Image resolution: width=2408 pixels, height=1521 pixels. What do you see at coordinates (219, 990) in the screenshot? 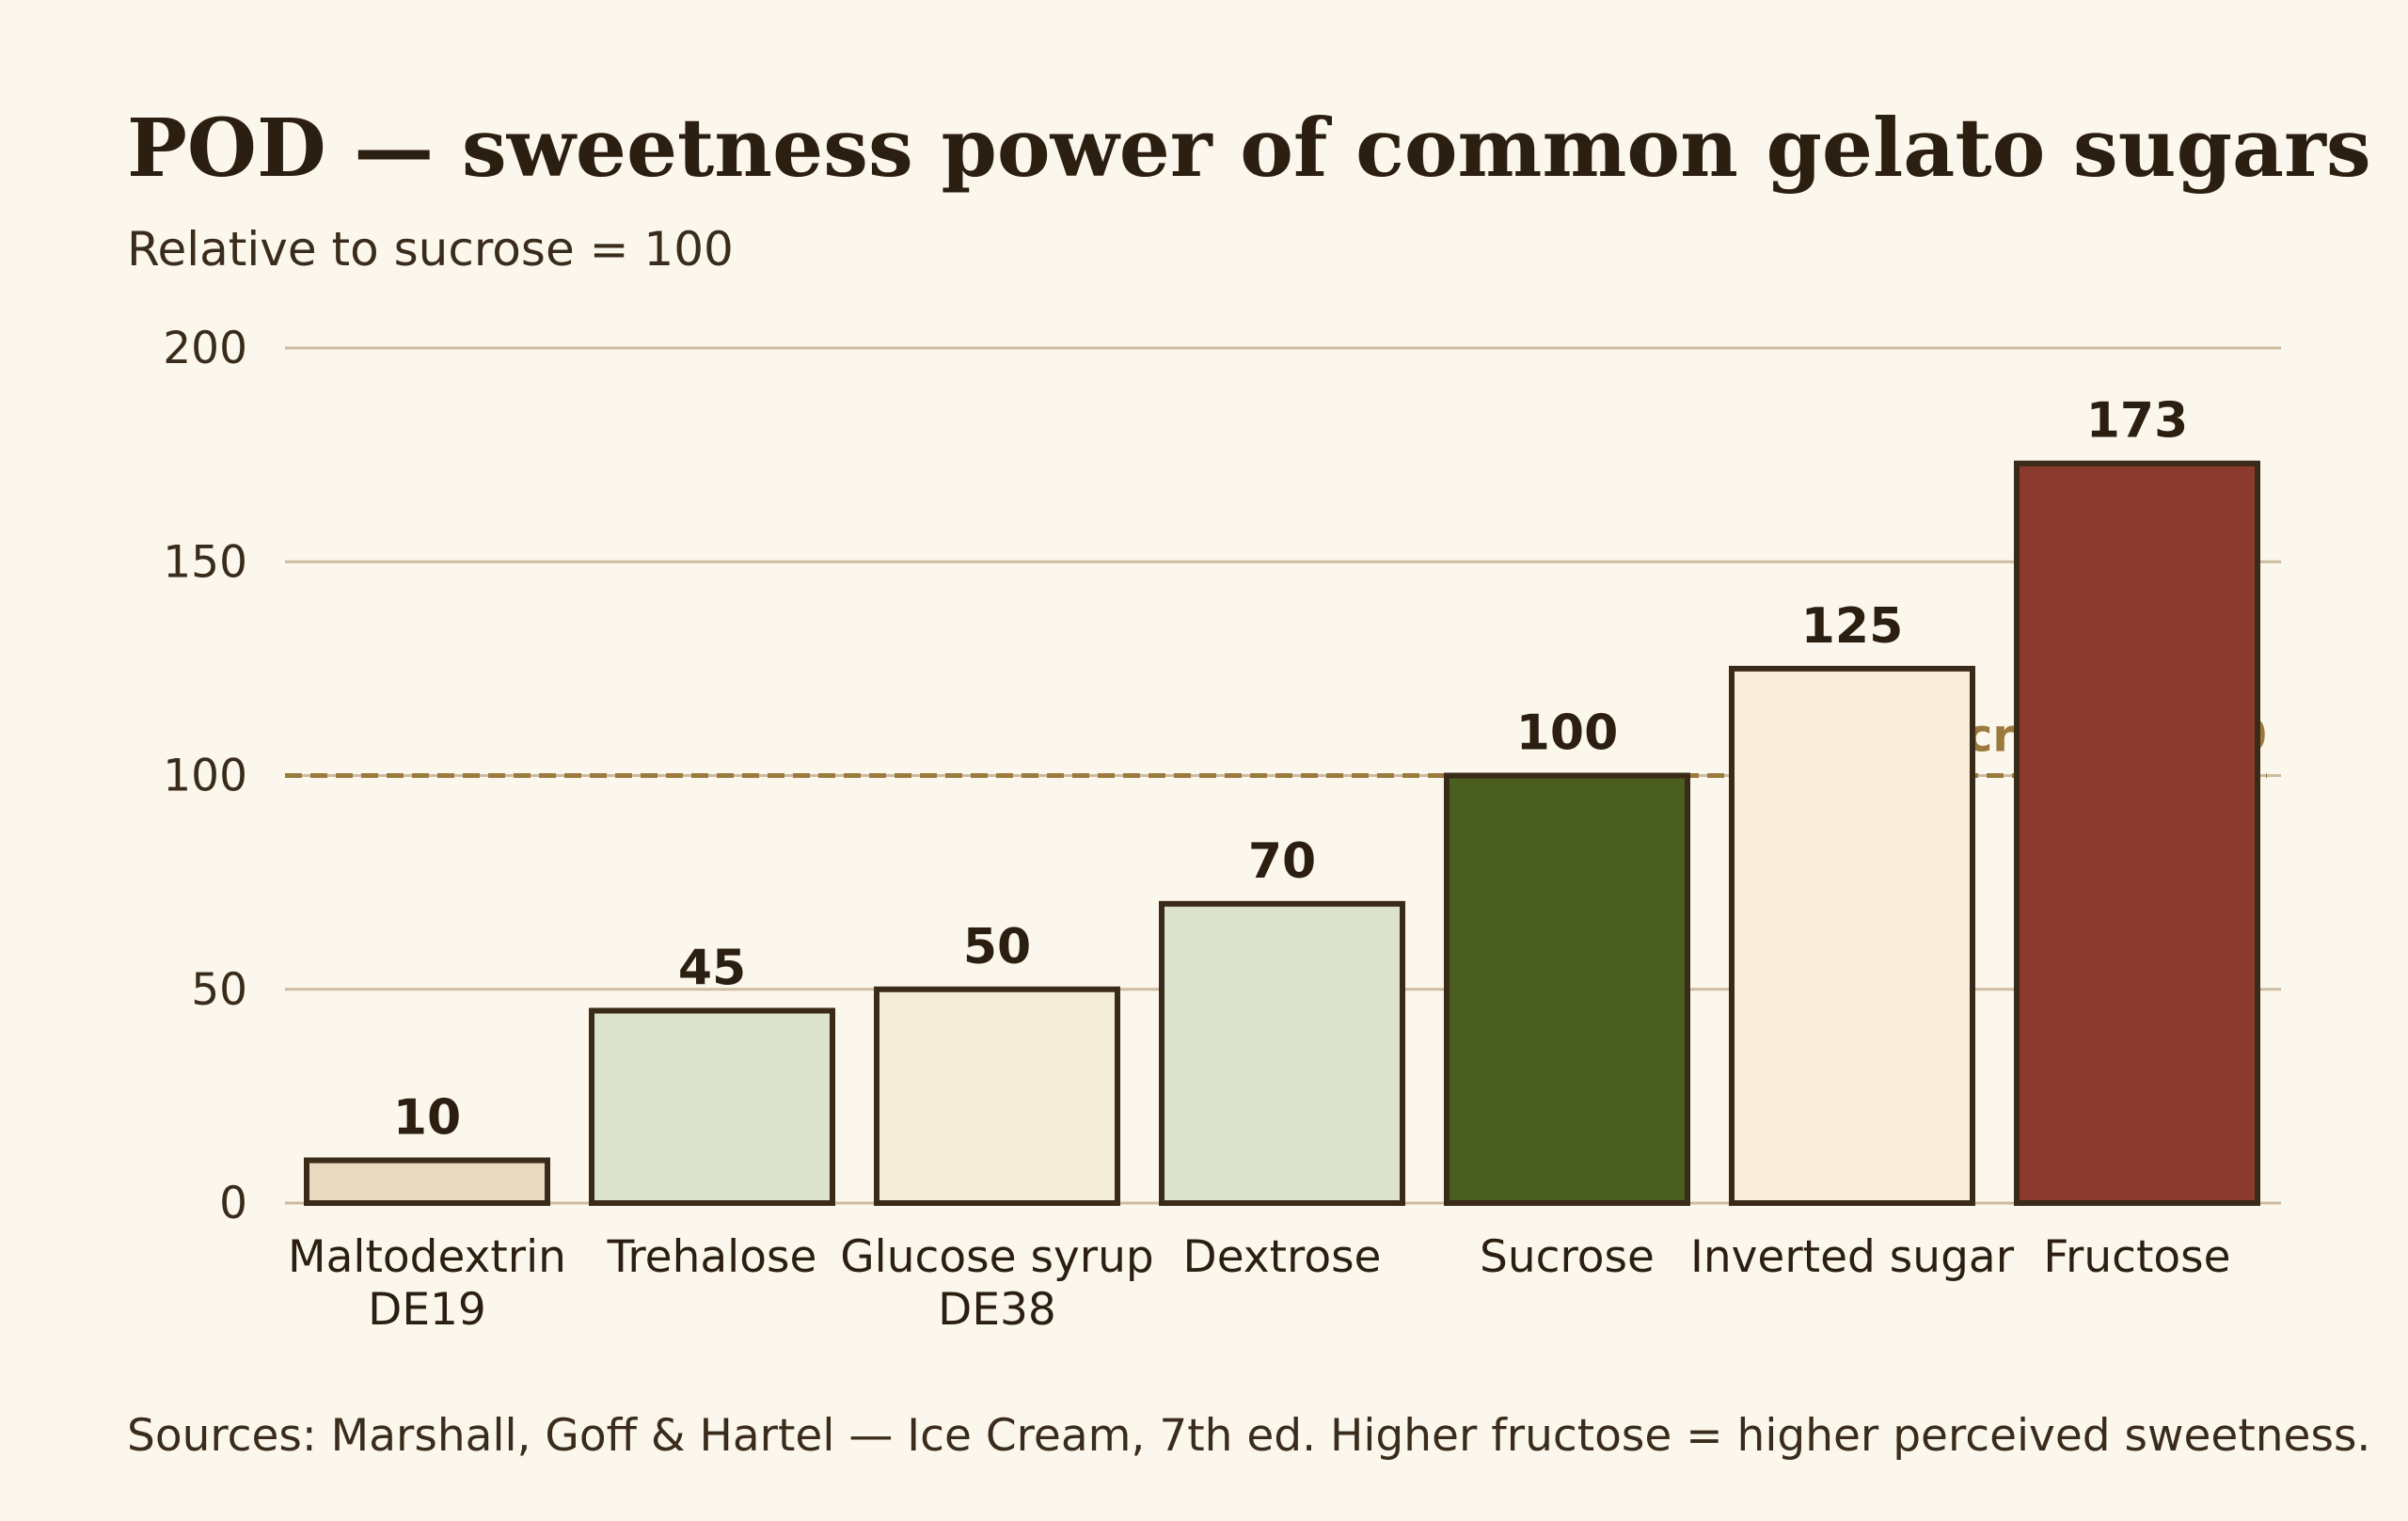
I see `y-tick-label: 50` at bounding box center [219, 990].